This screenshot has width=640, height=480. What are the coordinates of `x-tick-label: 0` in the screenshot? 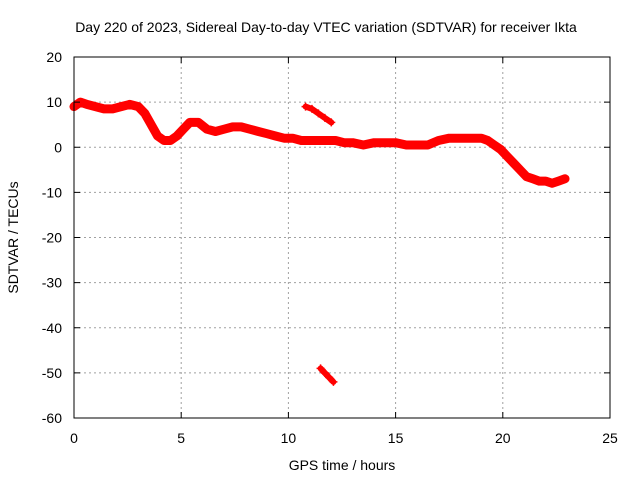 It's located at (74, 438).